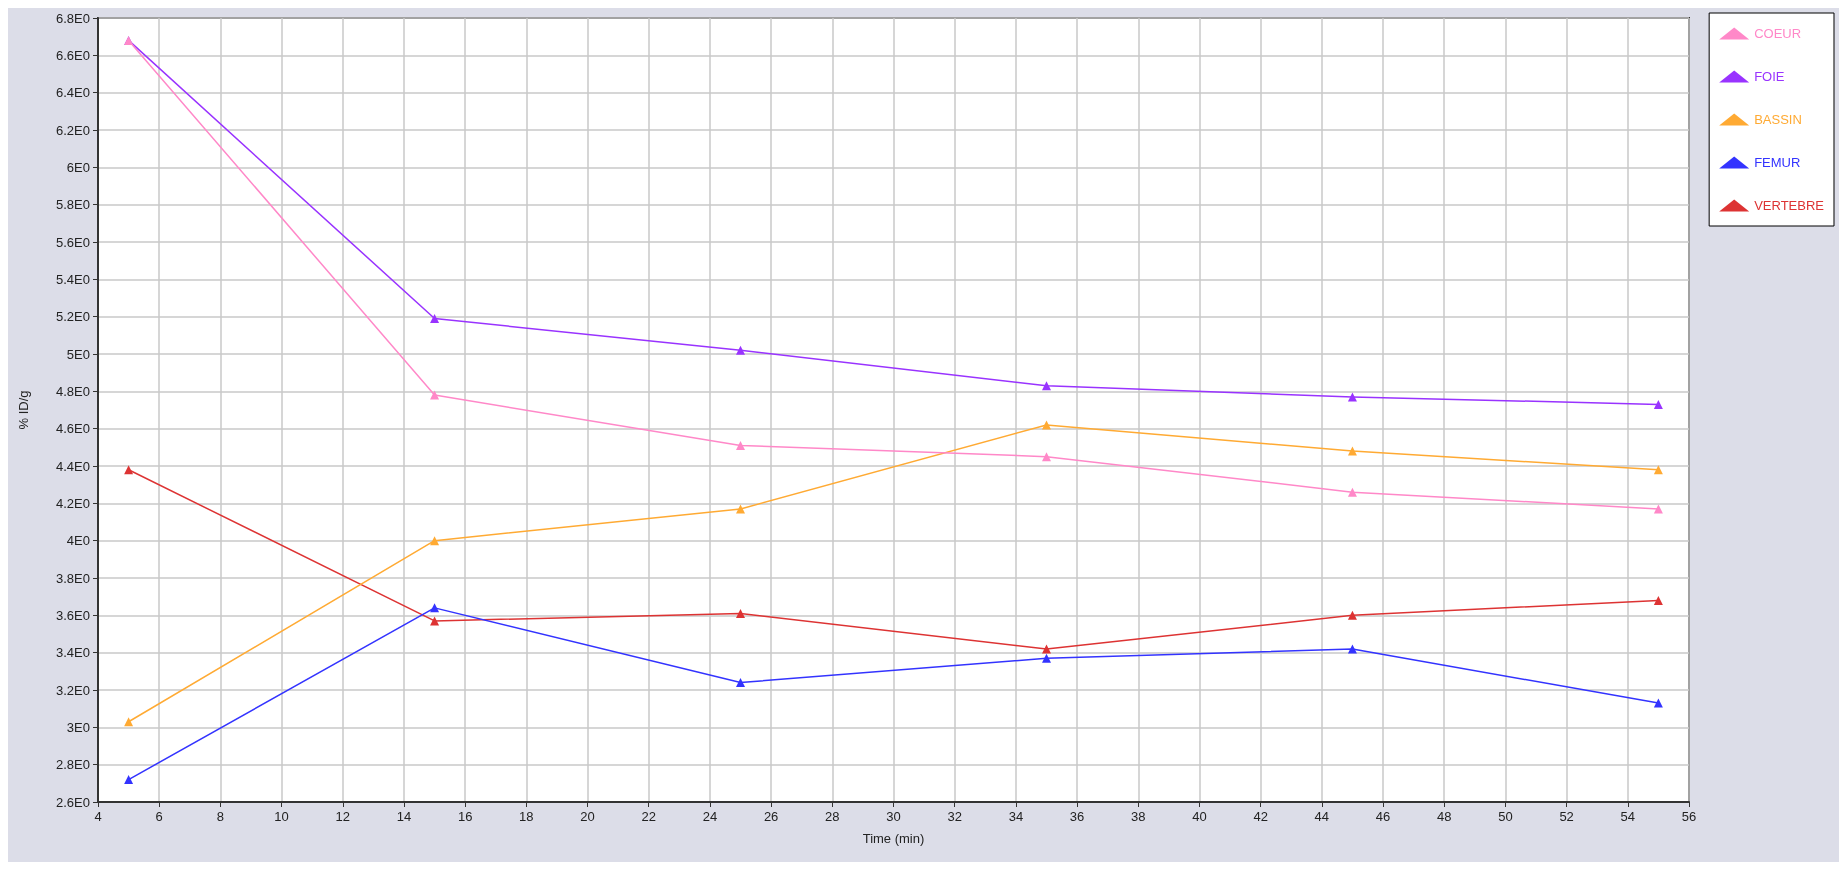 The image size is (1847, 870). What do you see at coordinates (78, 354) in the screenshot?
I see `y-tick-label: 5E0` at bounding box center [78, 354].